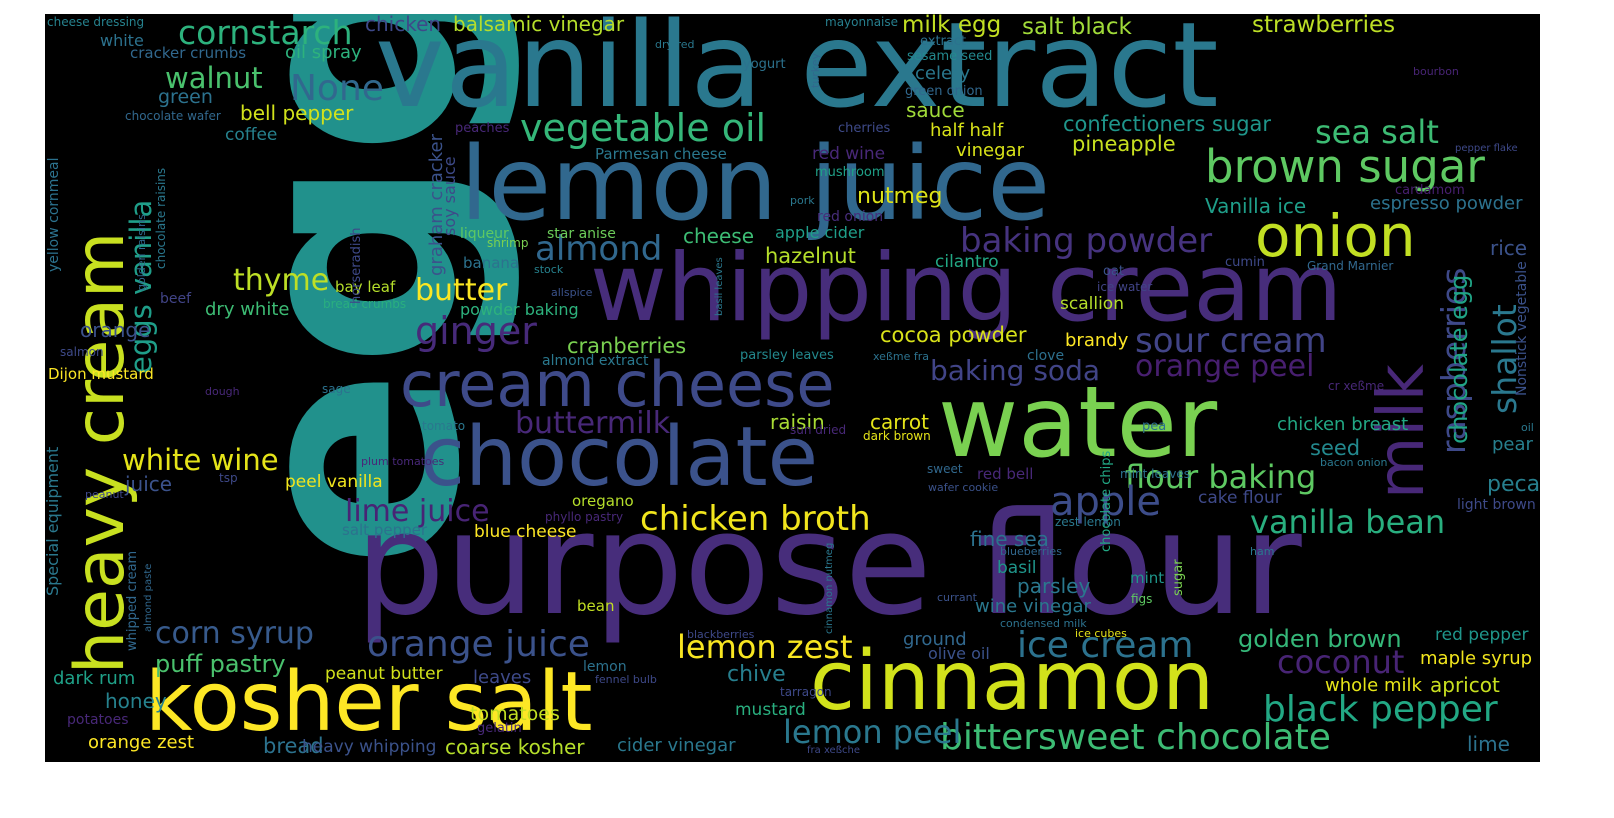  What do you see at coordinates (862, 22) in the screenshot?
I see `word-mayonnaise: mayonnaise` at bounding box center [862, 22].